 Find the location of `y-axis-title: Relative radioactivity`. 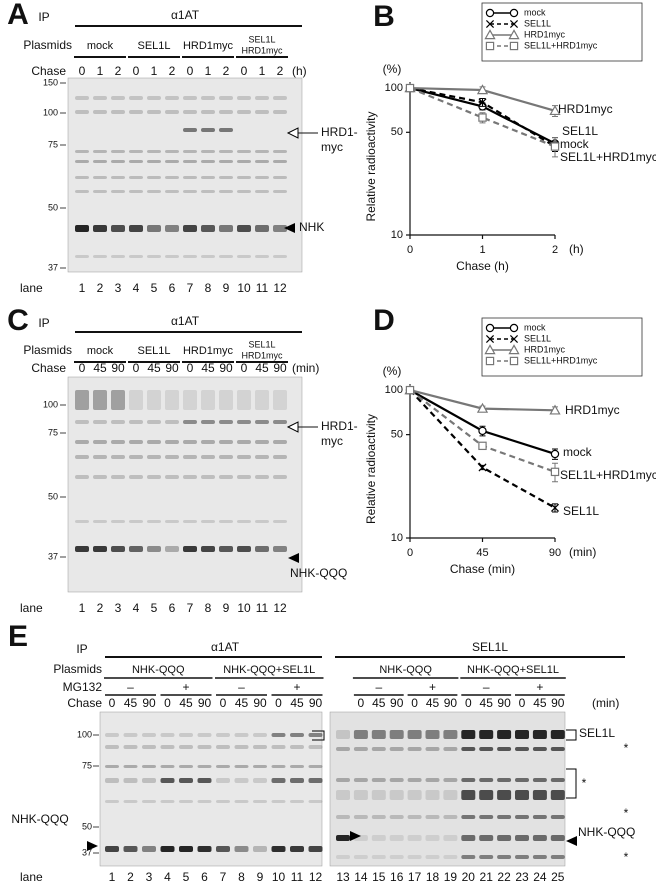

y-axis-title: Relative radioactivity is located at coordinates (371, 166).